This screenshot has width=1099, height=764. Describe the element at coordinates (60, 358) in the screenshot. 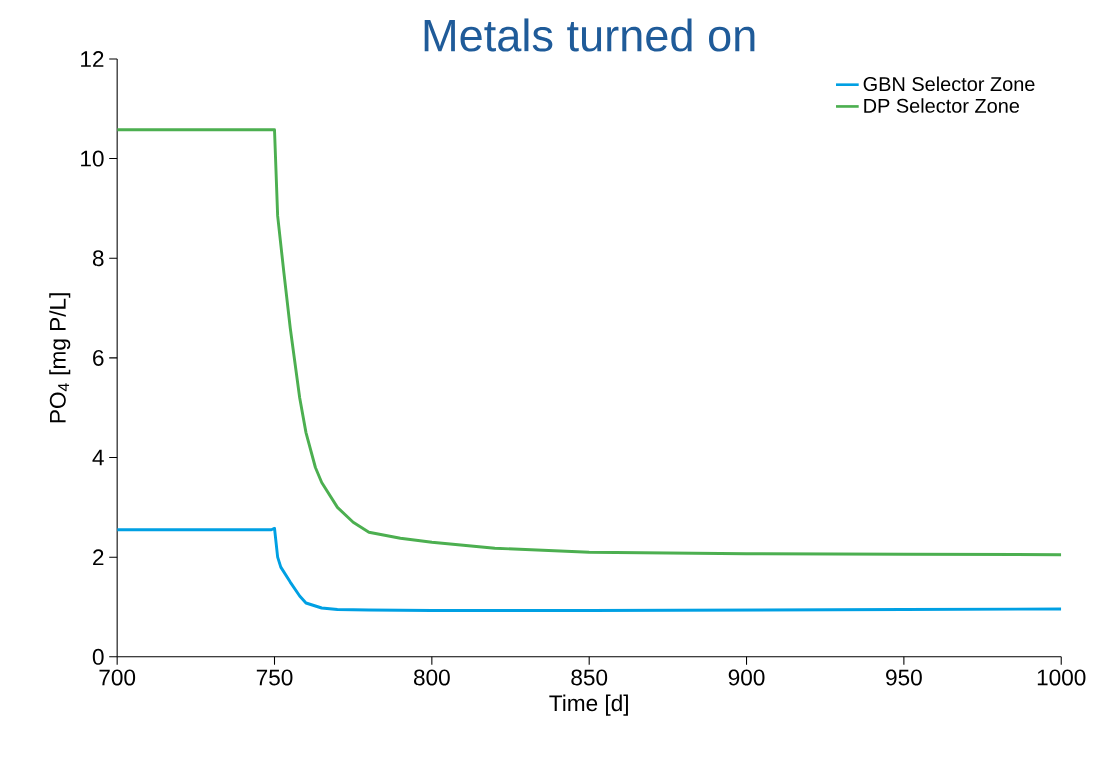

I see `y-axis-title: PO$_{4}$ [mg P/L]` at that location.